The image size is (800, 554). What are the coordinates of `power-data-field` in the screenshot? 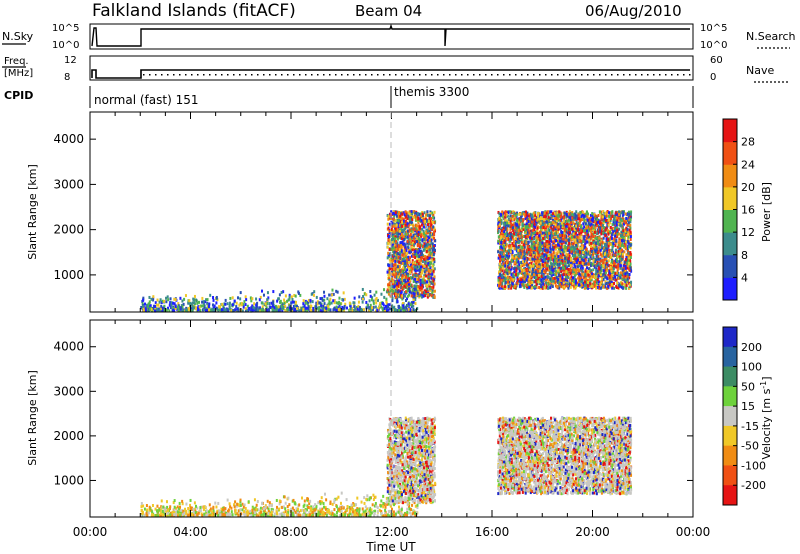 It's located at (386, 261).